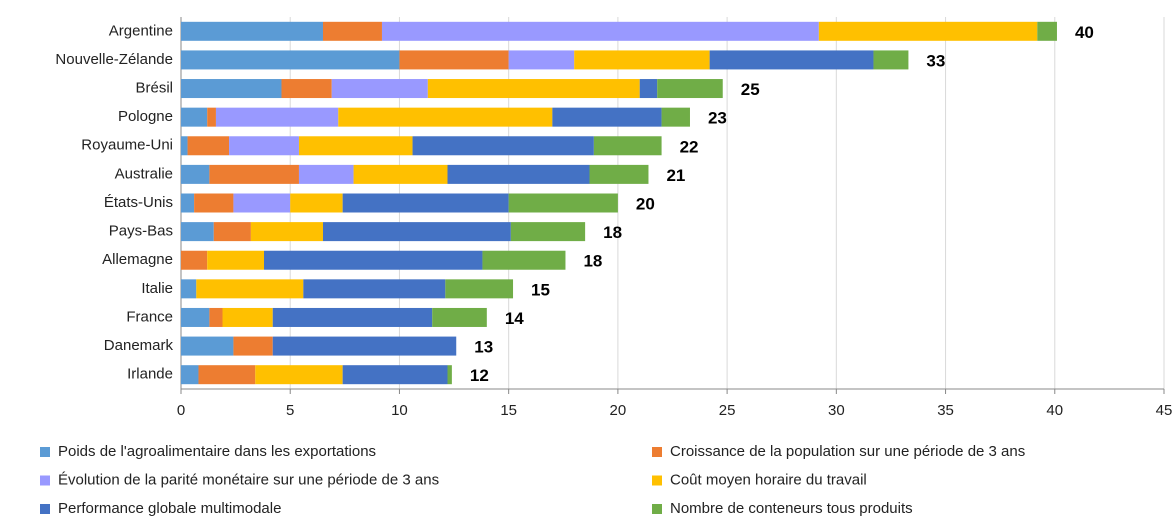 Image resolution: width=1176 pixels, height=523 pixels. Describe the element at coordinates (127, 145) in the screenshot. I see `y-tick-label: Royaume-Uni` at that location.